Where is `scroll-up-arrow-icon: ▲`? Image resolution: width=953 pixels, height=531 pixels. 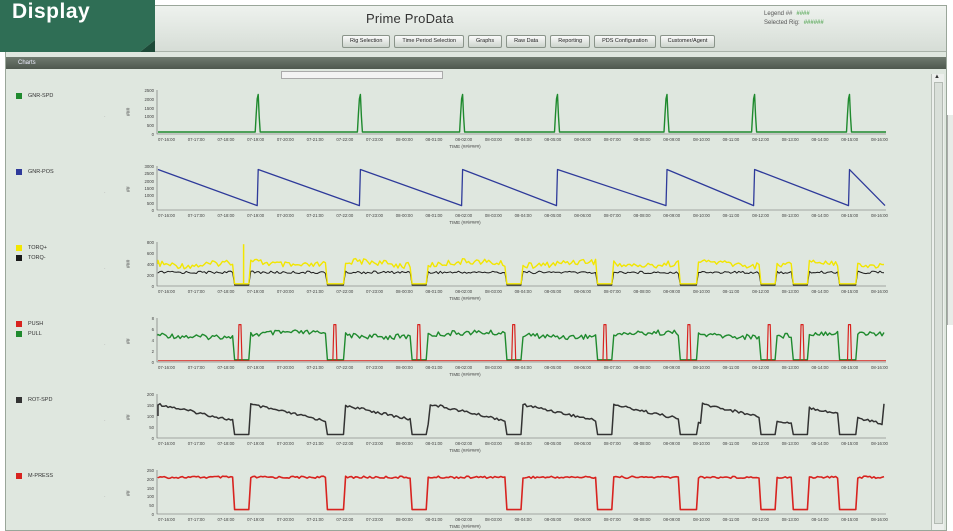
scroll-up-arrow-icon: ▲ is located at coordinates (937, 77).